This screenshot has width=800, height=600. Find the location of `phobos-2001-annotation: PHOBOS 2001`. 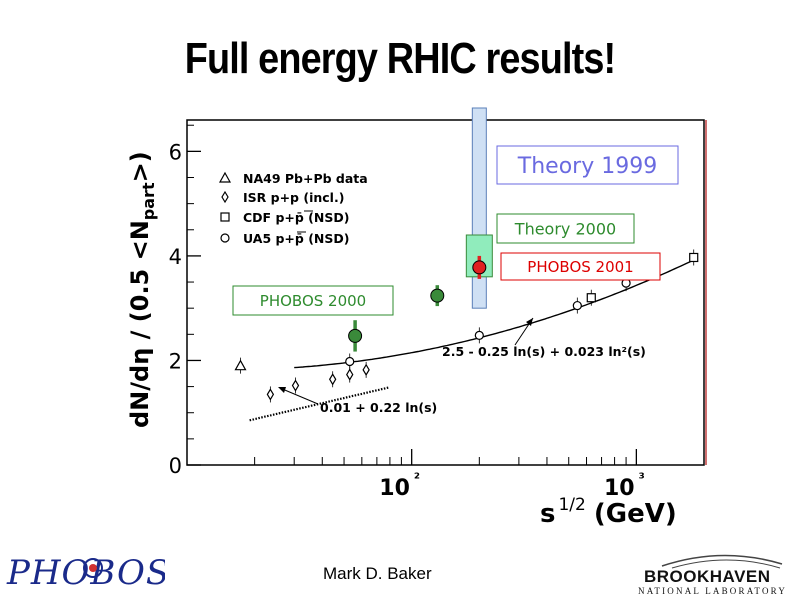

phobos-2001-annotation: PHOBOS 2001 is located at coordinates (580, 267).